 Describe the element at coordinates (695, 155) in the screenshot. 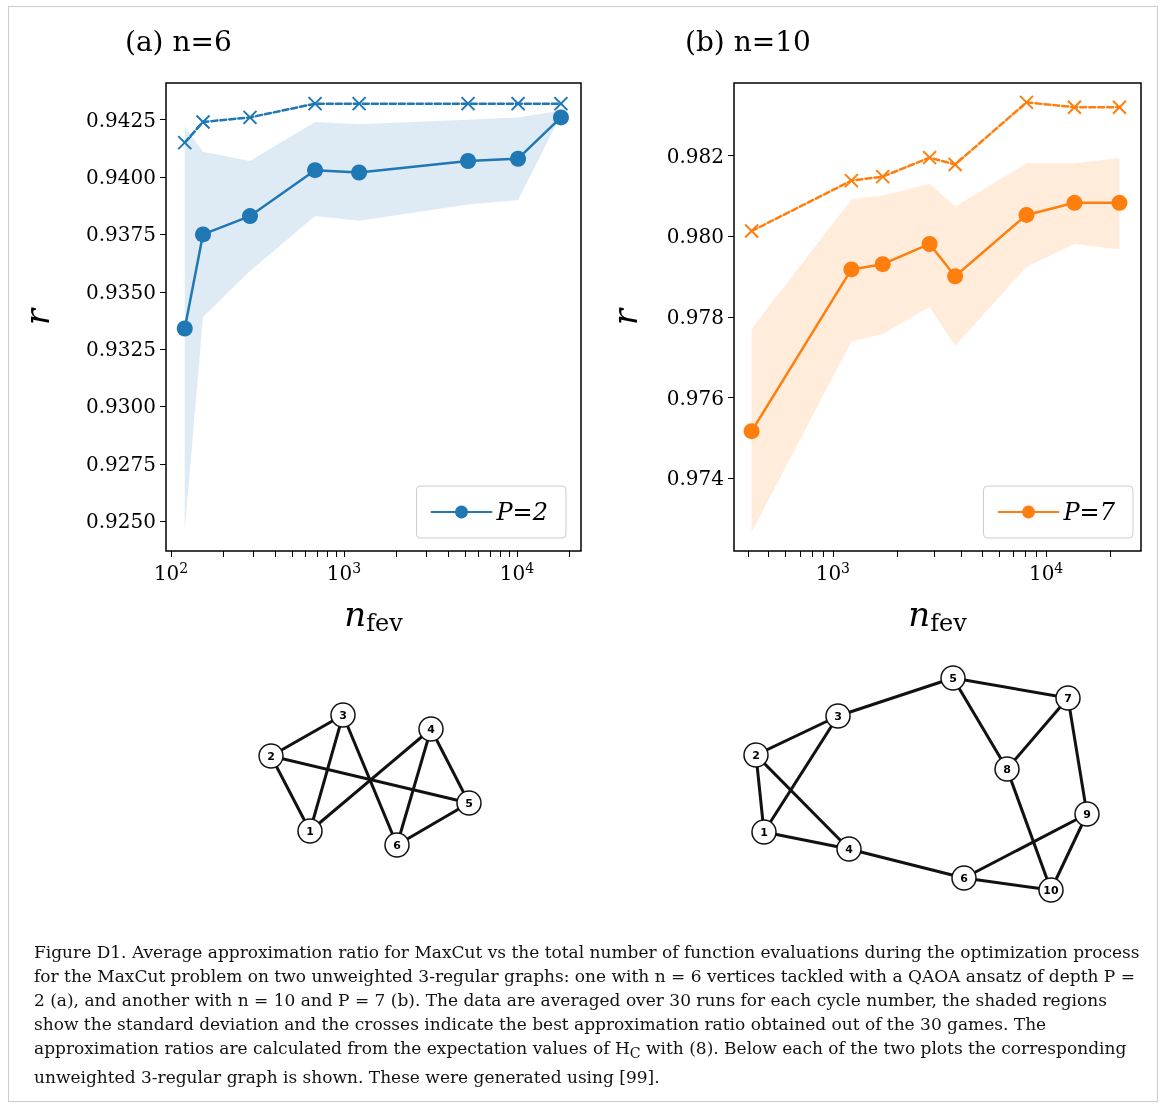

I see `y-tick-label: 0.982` at that location.